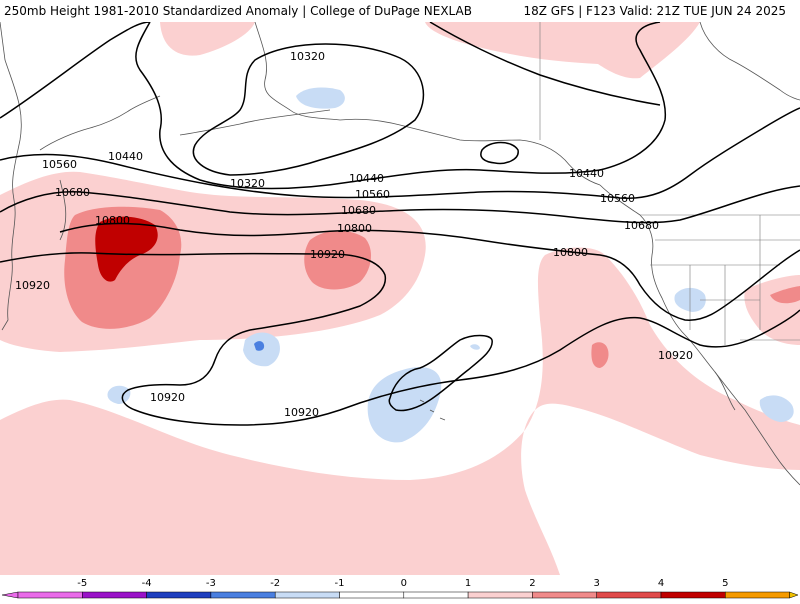  I want to click on colorbar-tick-label: 0, so click(404, 583).